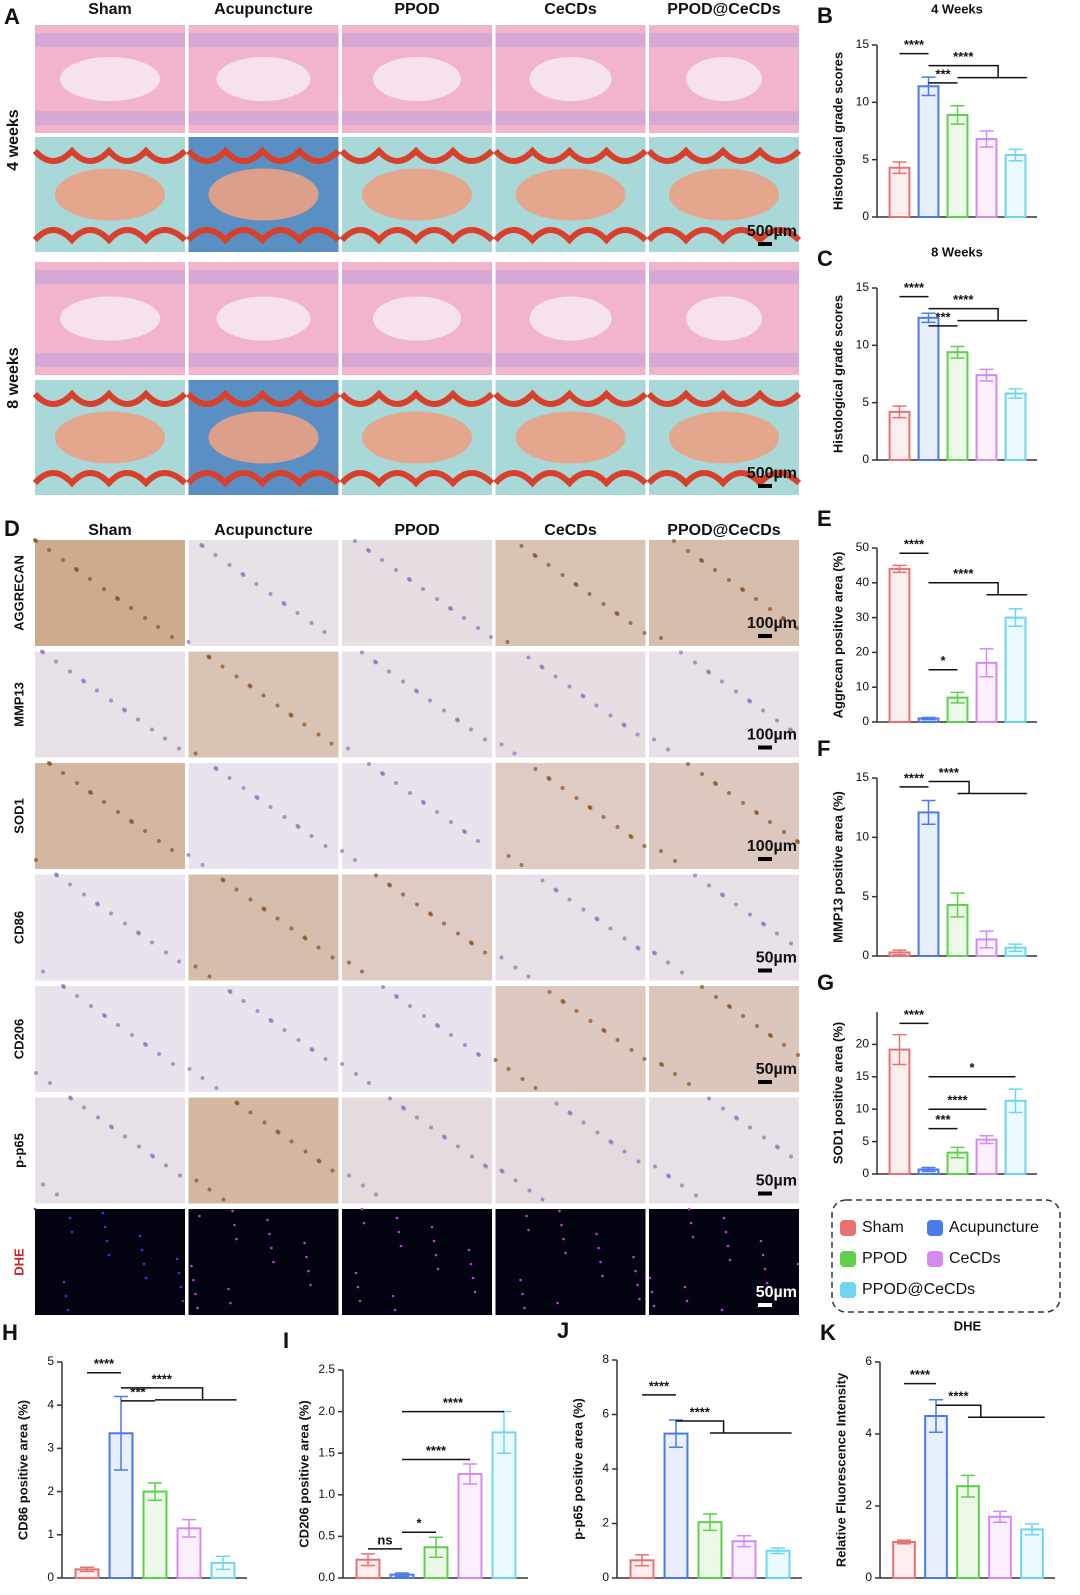 Image resolution: width=1080 pixels, height=1595 pixels. Describe the element at coordinates (863, 582) in the screenshot. I see `y-tick-label: 40` at that location.